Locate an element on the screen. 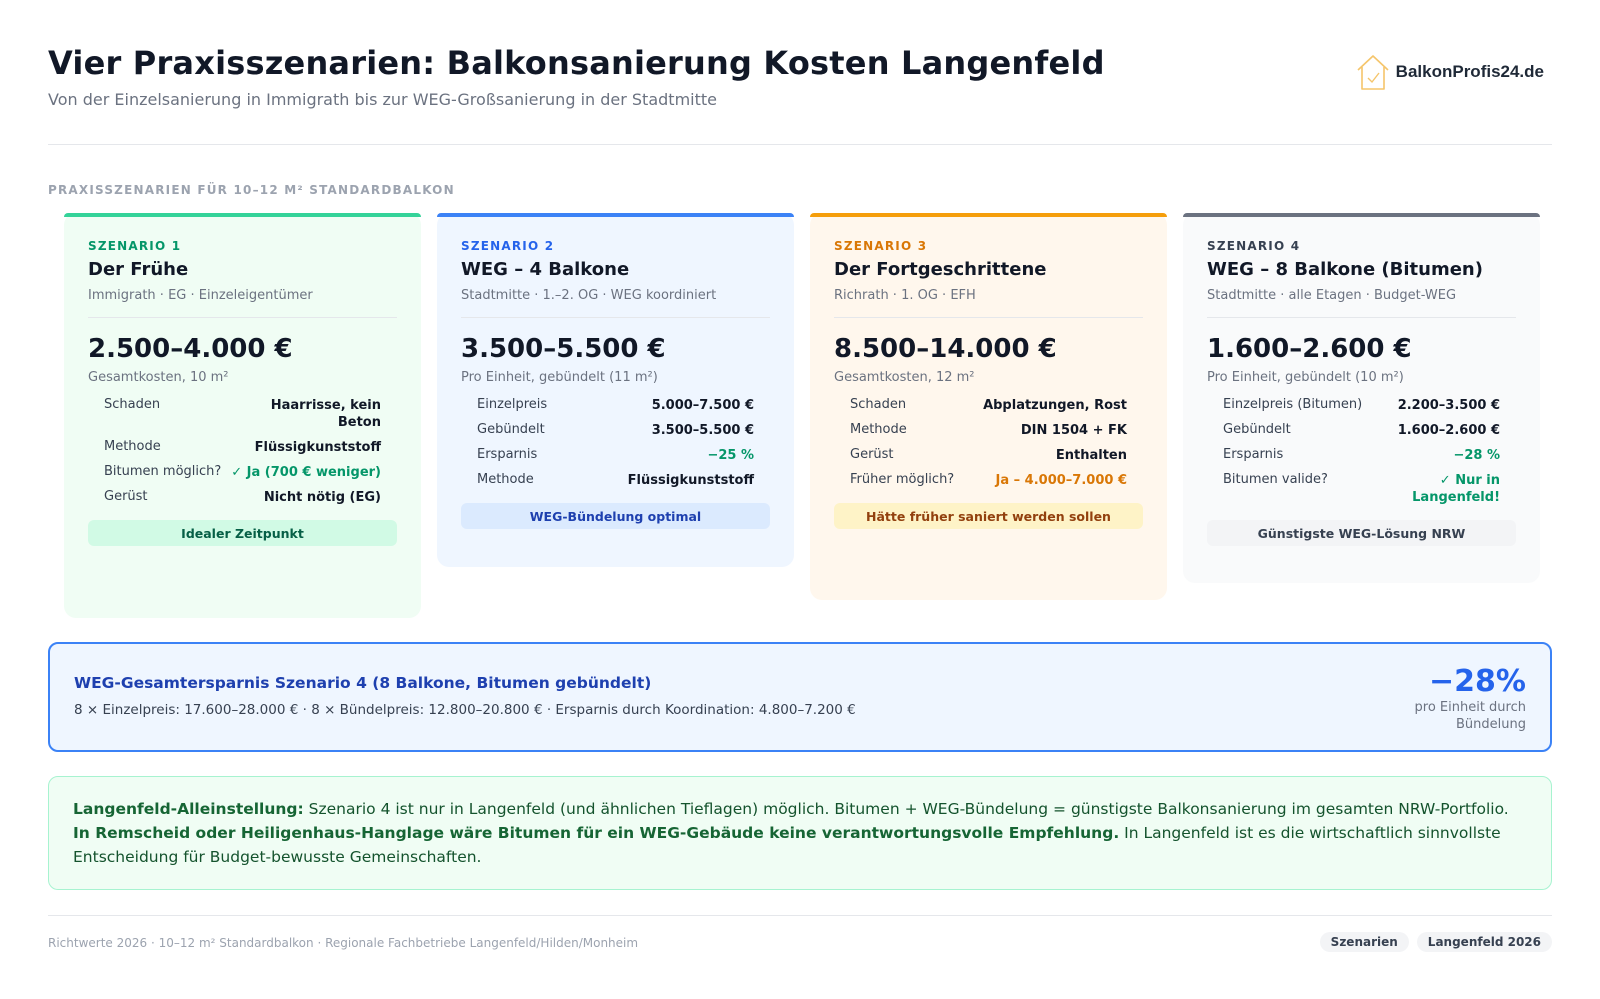 Image resolution: width=1600 pixels, height=999 pixels. scenario-price: 3.500–5.500 € is located at coordinates (563, 349).